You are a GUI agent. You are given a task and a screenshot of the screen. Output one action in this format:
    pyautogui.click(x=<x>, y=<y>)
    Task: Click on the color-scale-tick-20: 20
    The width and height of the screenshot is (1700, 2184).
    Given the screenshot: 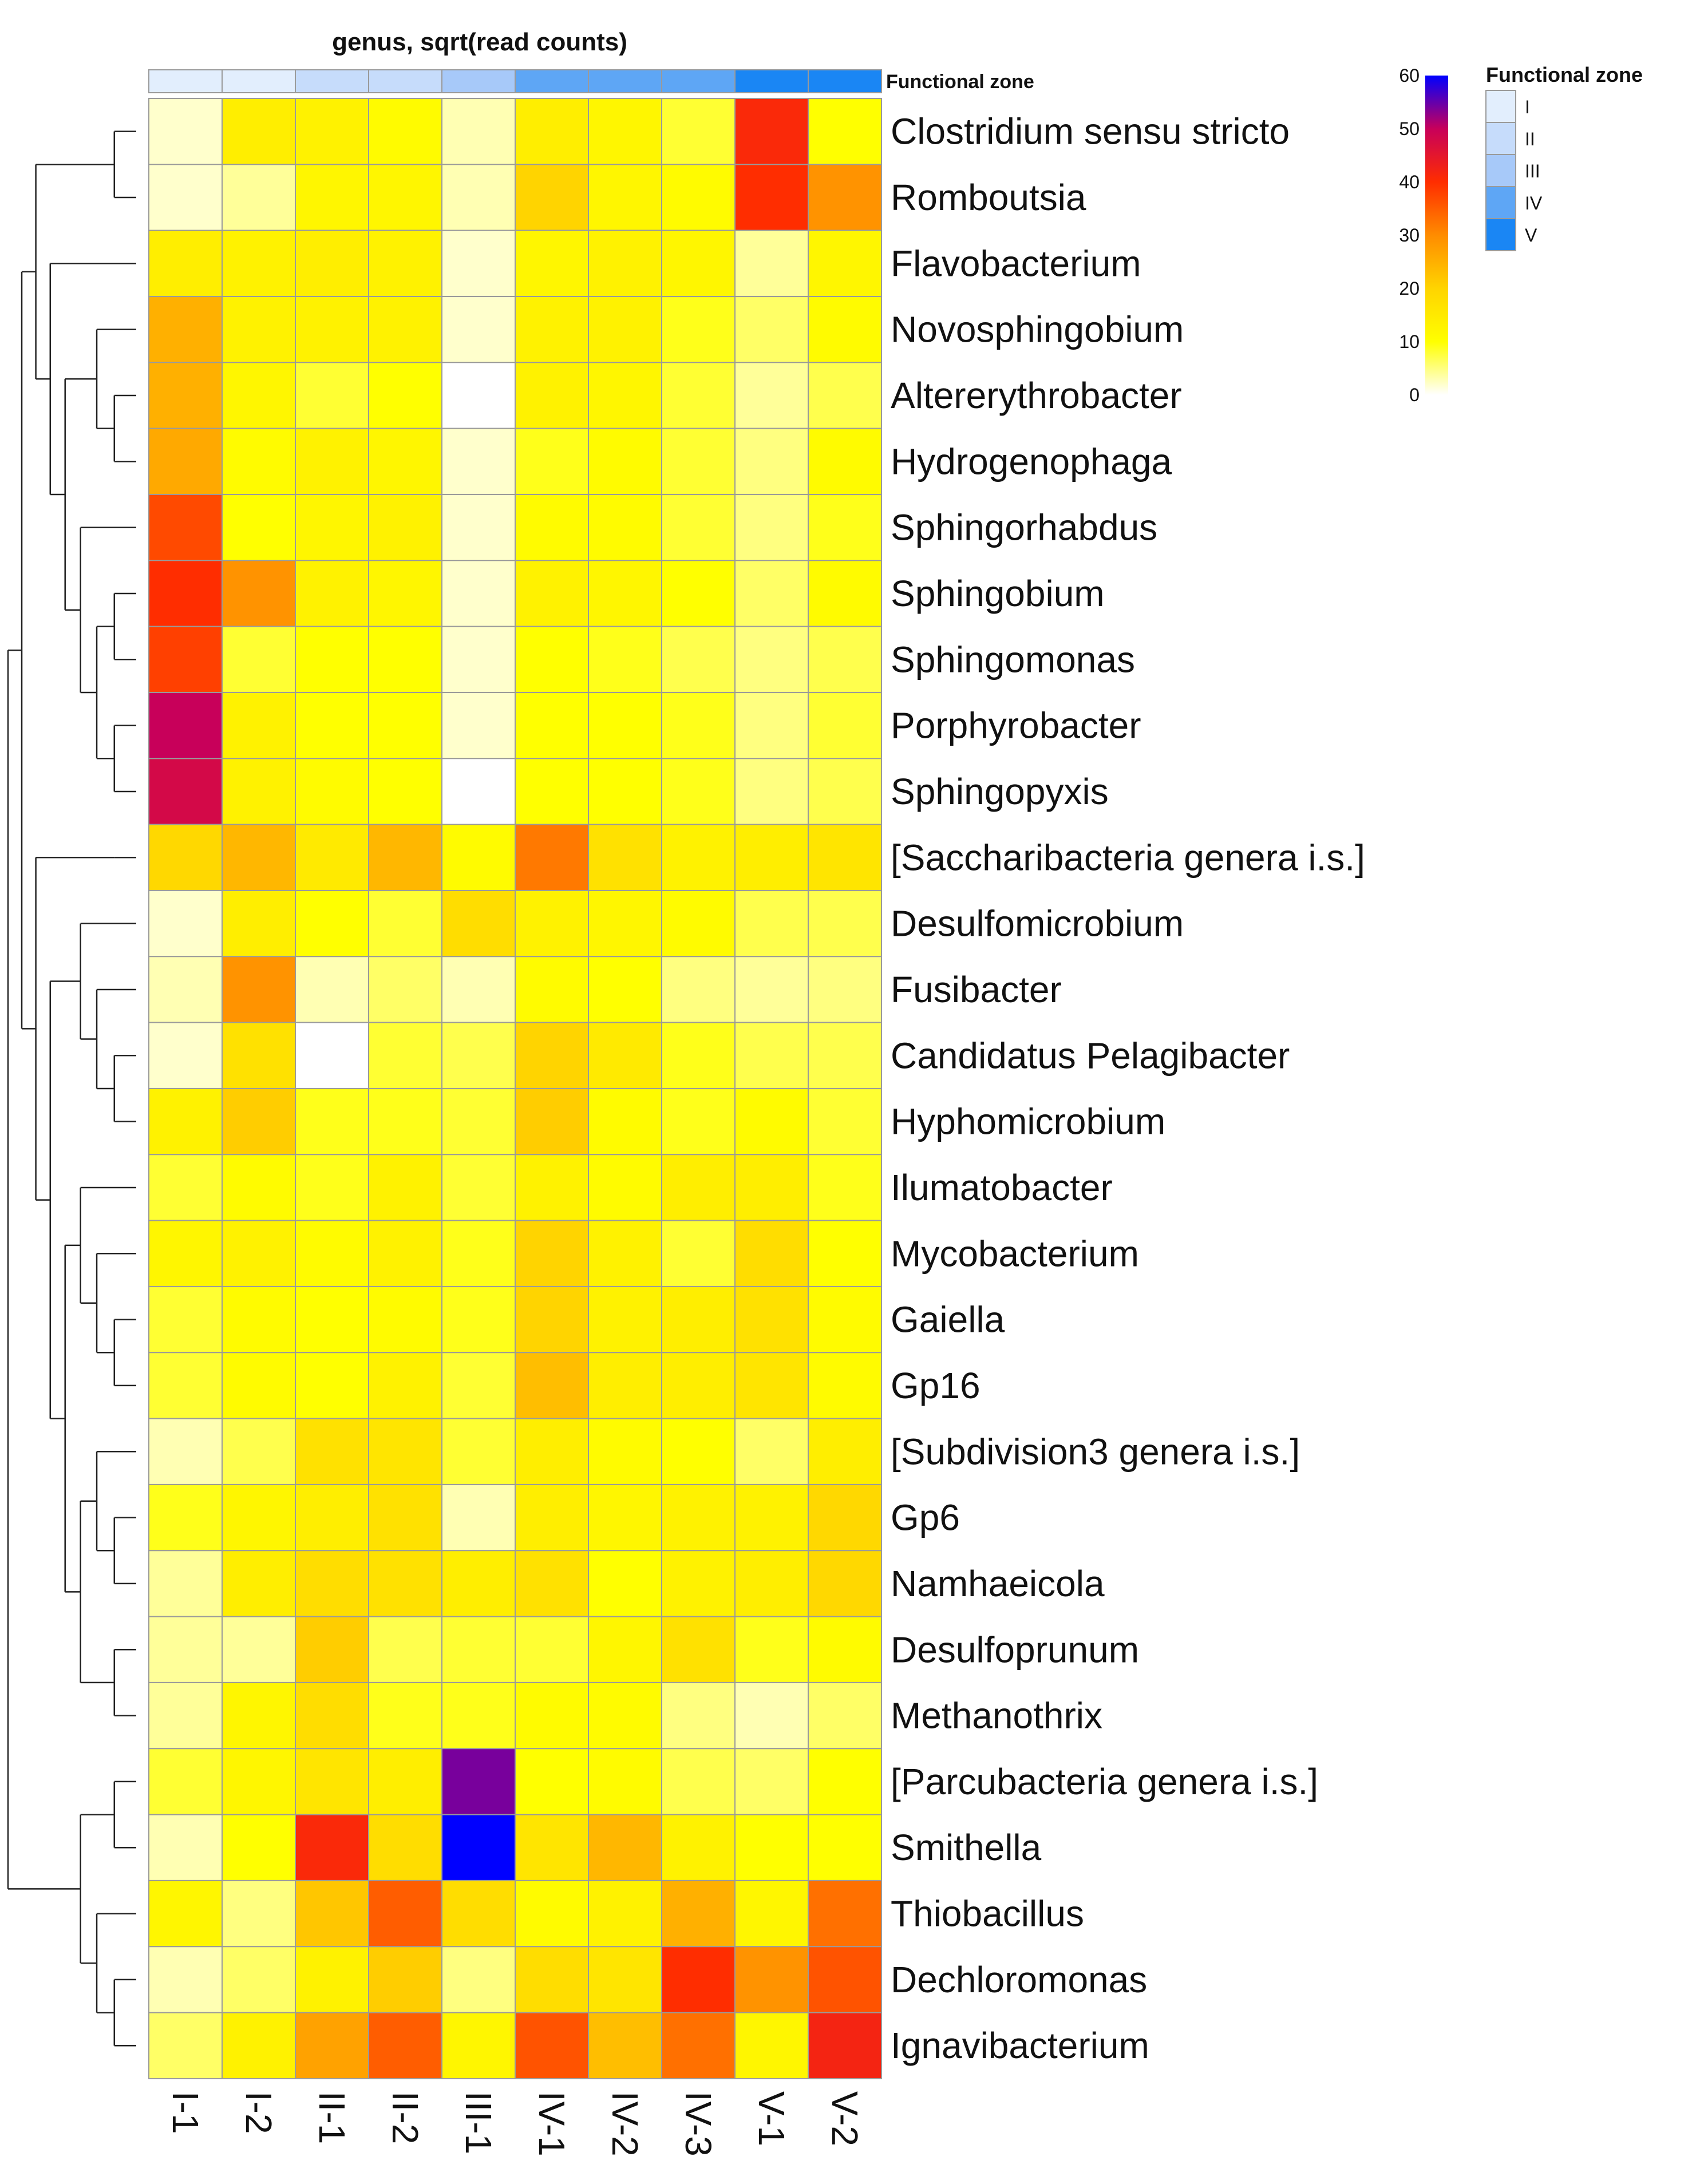 What is the action you would take?
    pyautogui.click(x=1409, y=288)
    